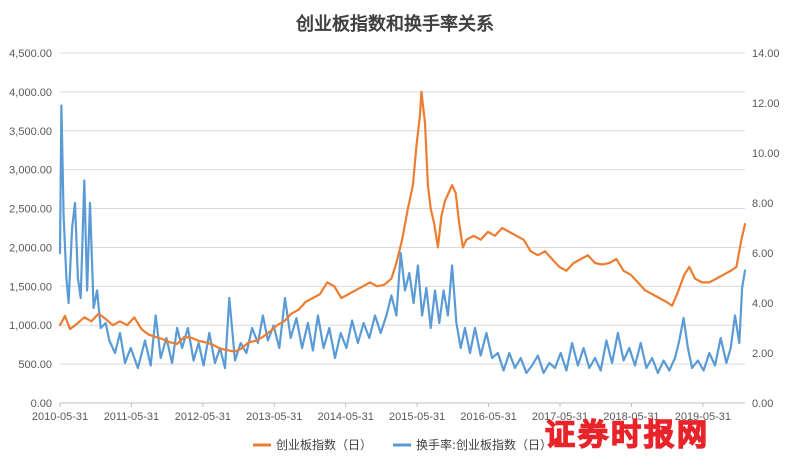 The image size is (791, 466). What do you see at coordinates (346, 417) in the screenshot?
I see `x-tick-label: 2014-05-31` at bounding box center [346, 417].